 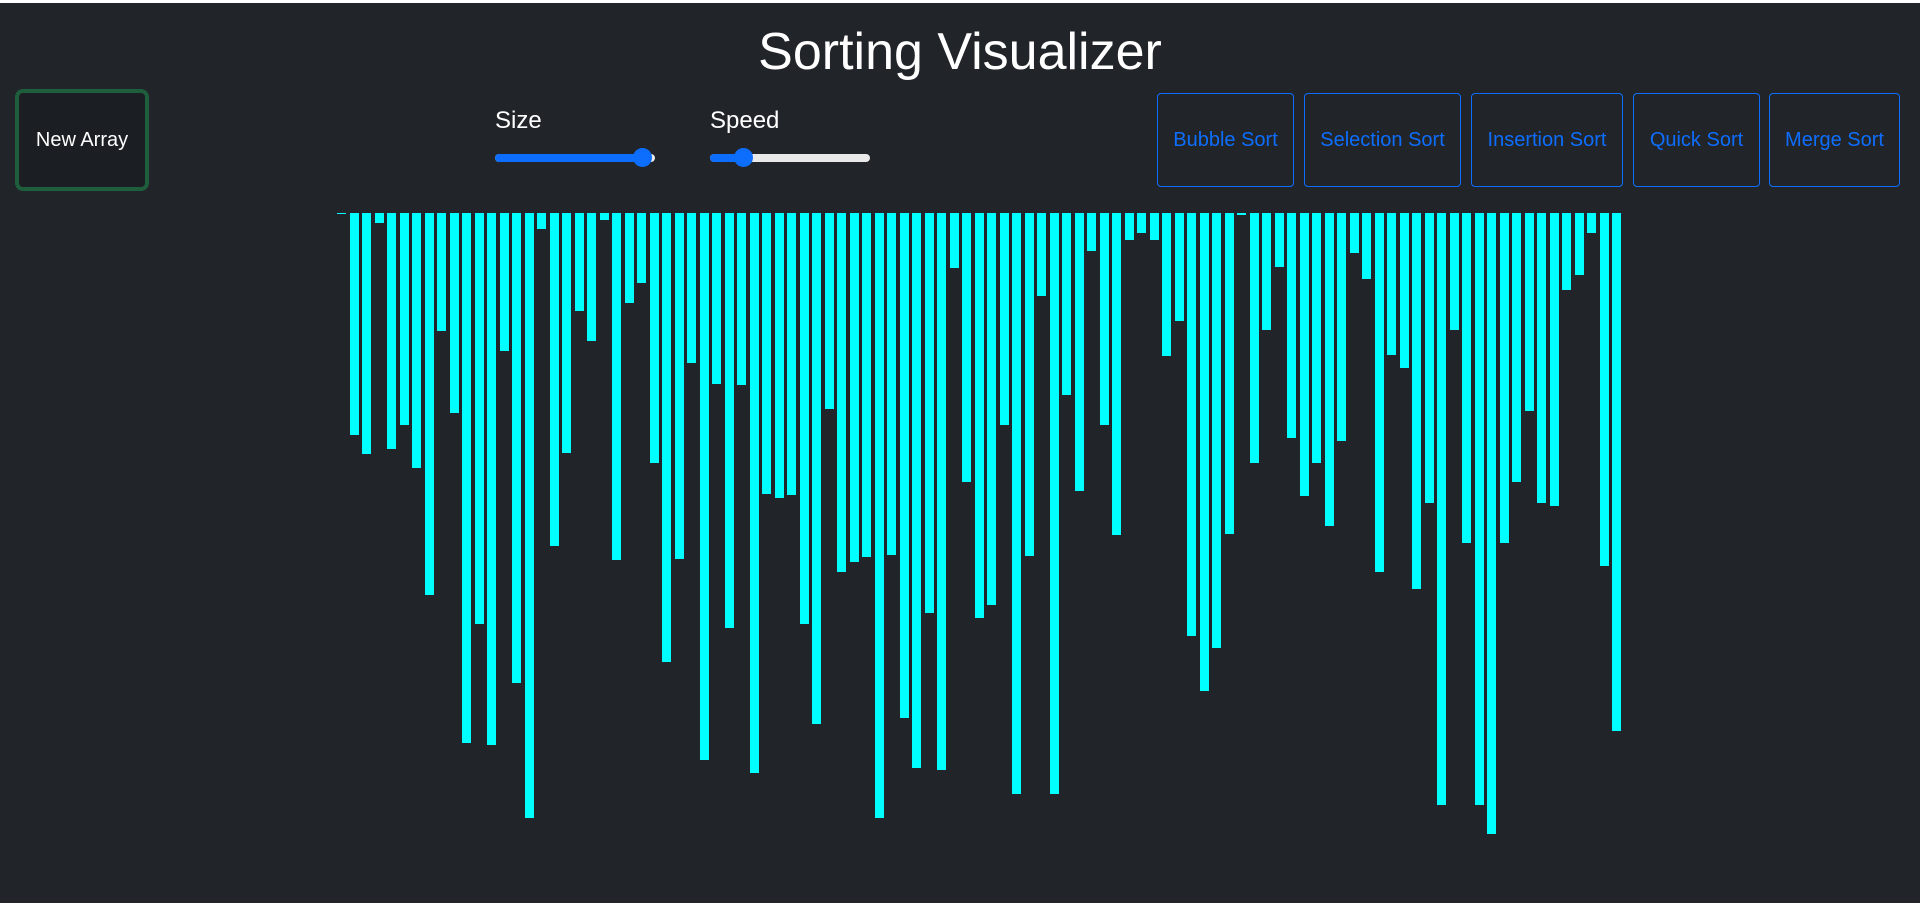 What do you see at coordinates (642, 157) in the screenshot?
I see `size-slider-thumb` at bounding box center [642, 157].